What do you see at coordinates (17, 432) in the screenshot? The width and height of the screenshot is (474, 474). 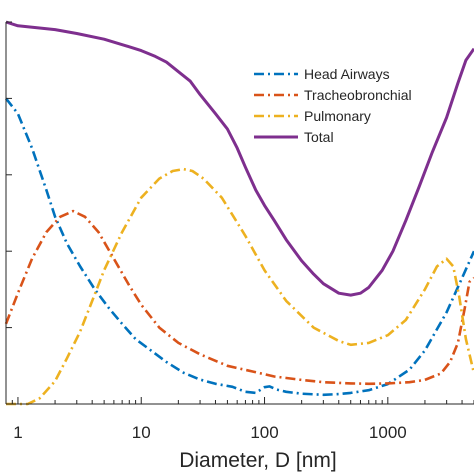 I see `x-tick-label: 1` at bounding box center [17, 432].